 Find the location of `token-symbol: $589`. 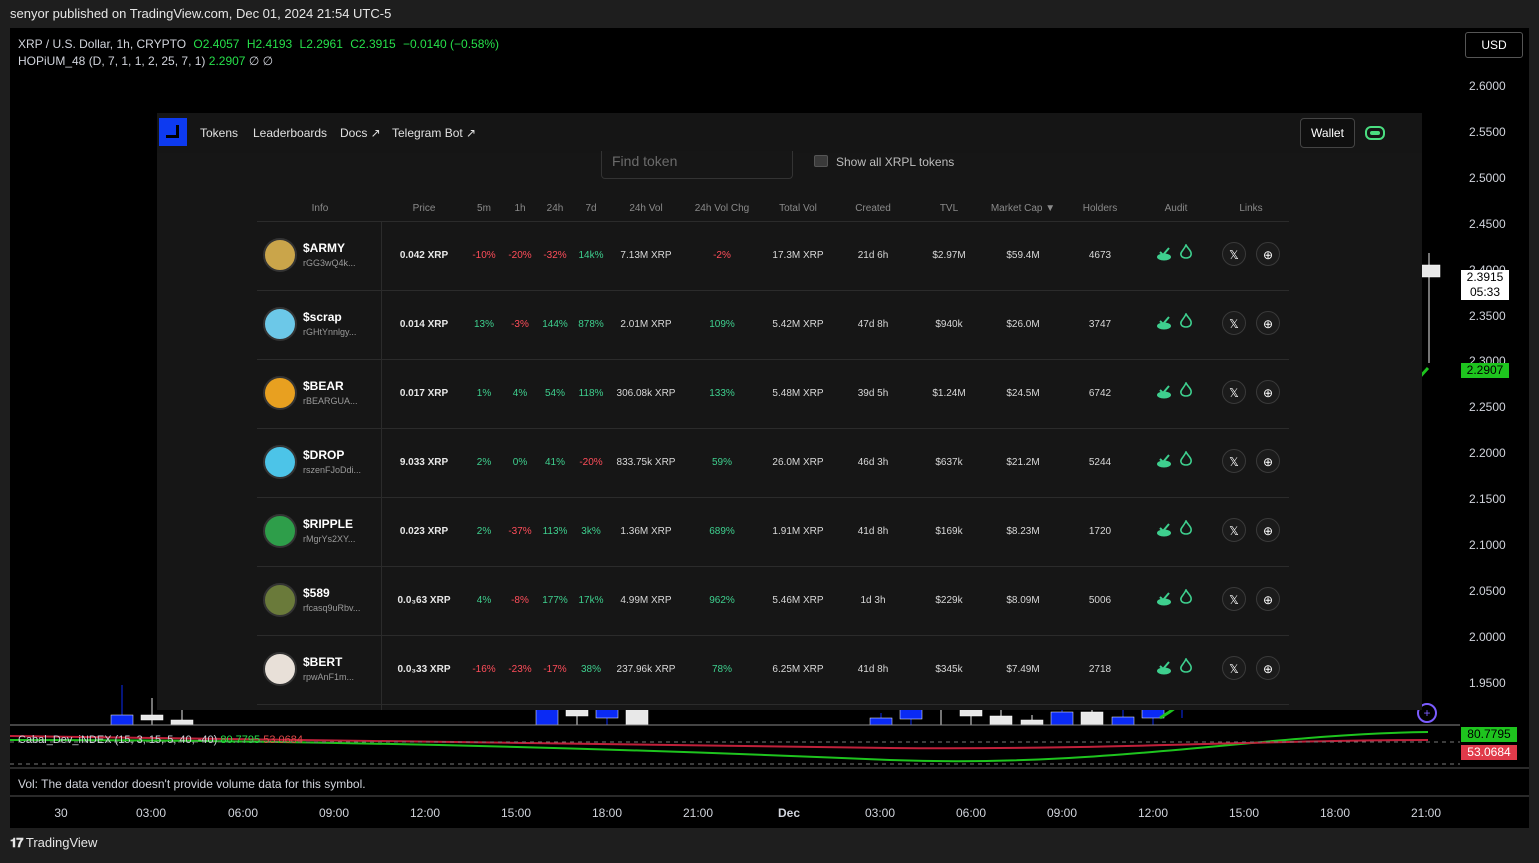

token-symbol: $589 is located at coordinates (316, 593).